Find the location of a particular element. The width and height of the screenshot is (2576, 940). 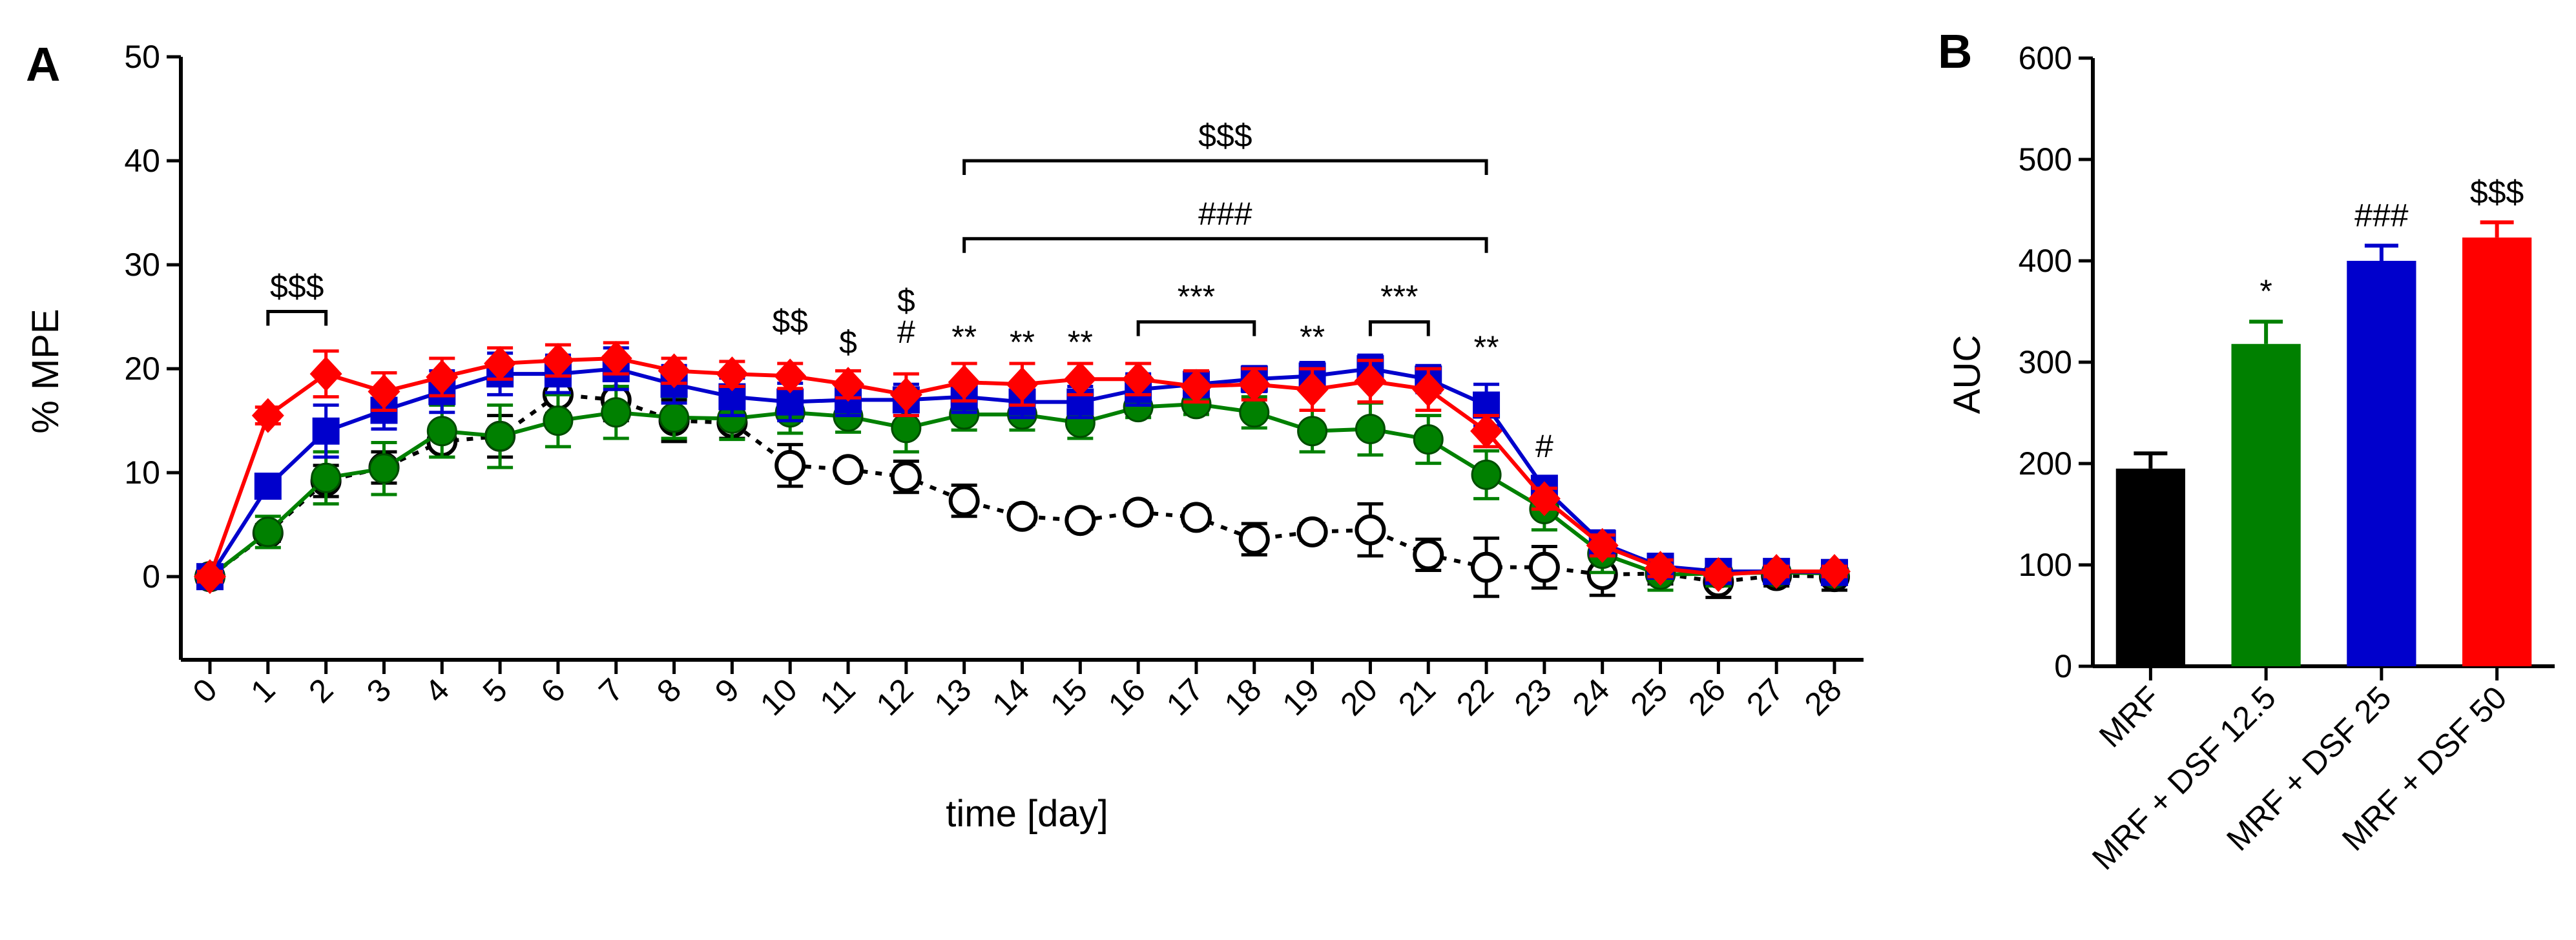

y-tick-label: 100 is located at coordinates (2045, 565).